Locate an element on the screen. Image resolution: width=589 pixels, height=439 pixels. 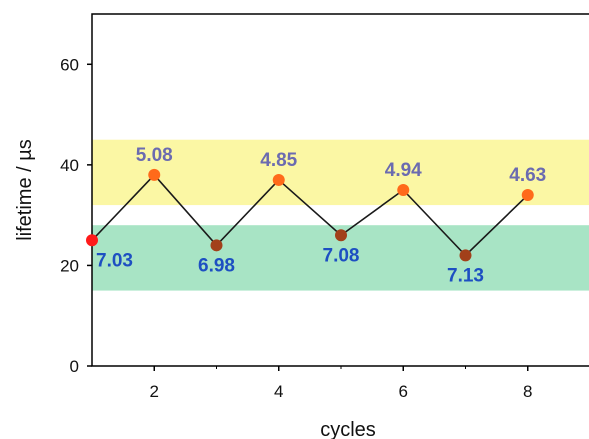
x-axis-title: cycles is located at coordinates (348, 429).